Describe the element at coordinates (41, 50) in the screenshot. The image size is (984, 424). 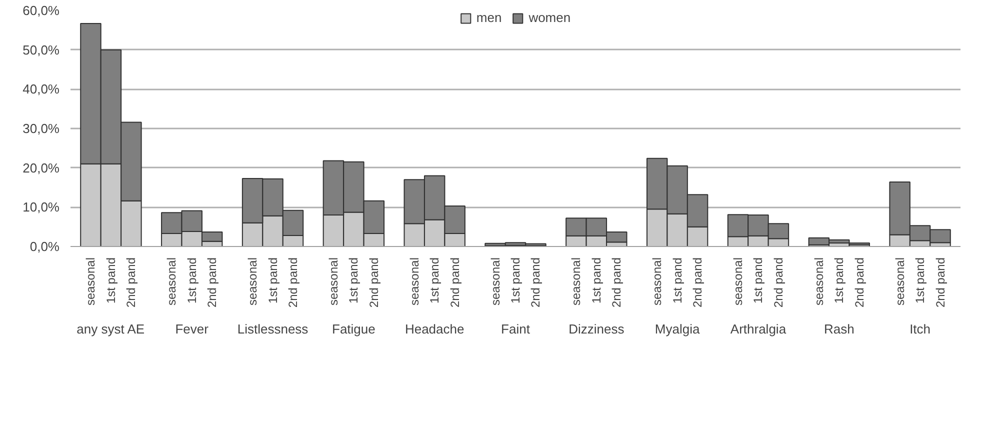
I see `y-tick-label: 50,0%` at that location.